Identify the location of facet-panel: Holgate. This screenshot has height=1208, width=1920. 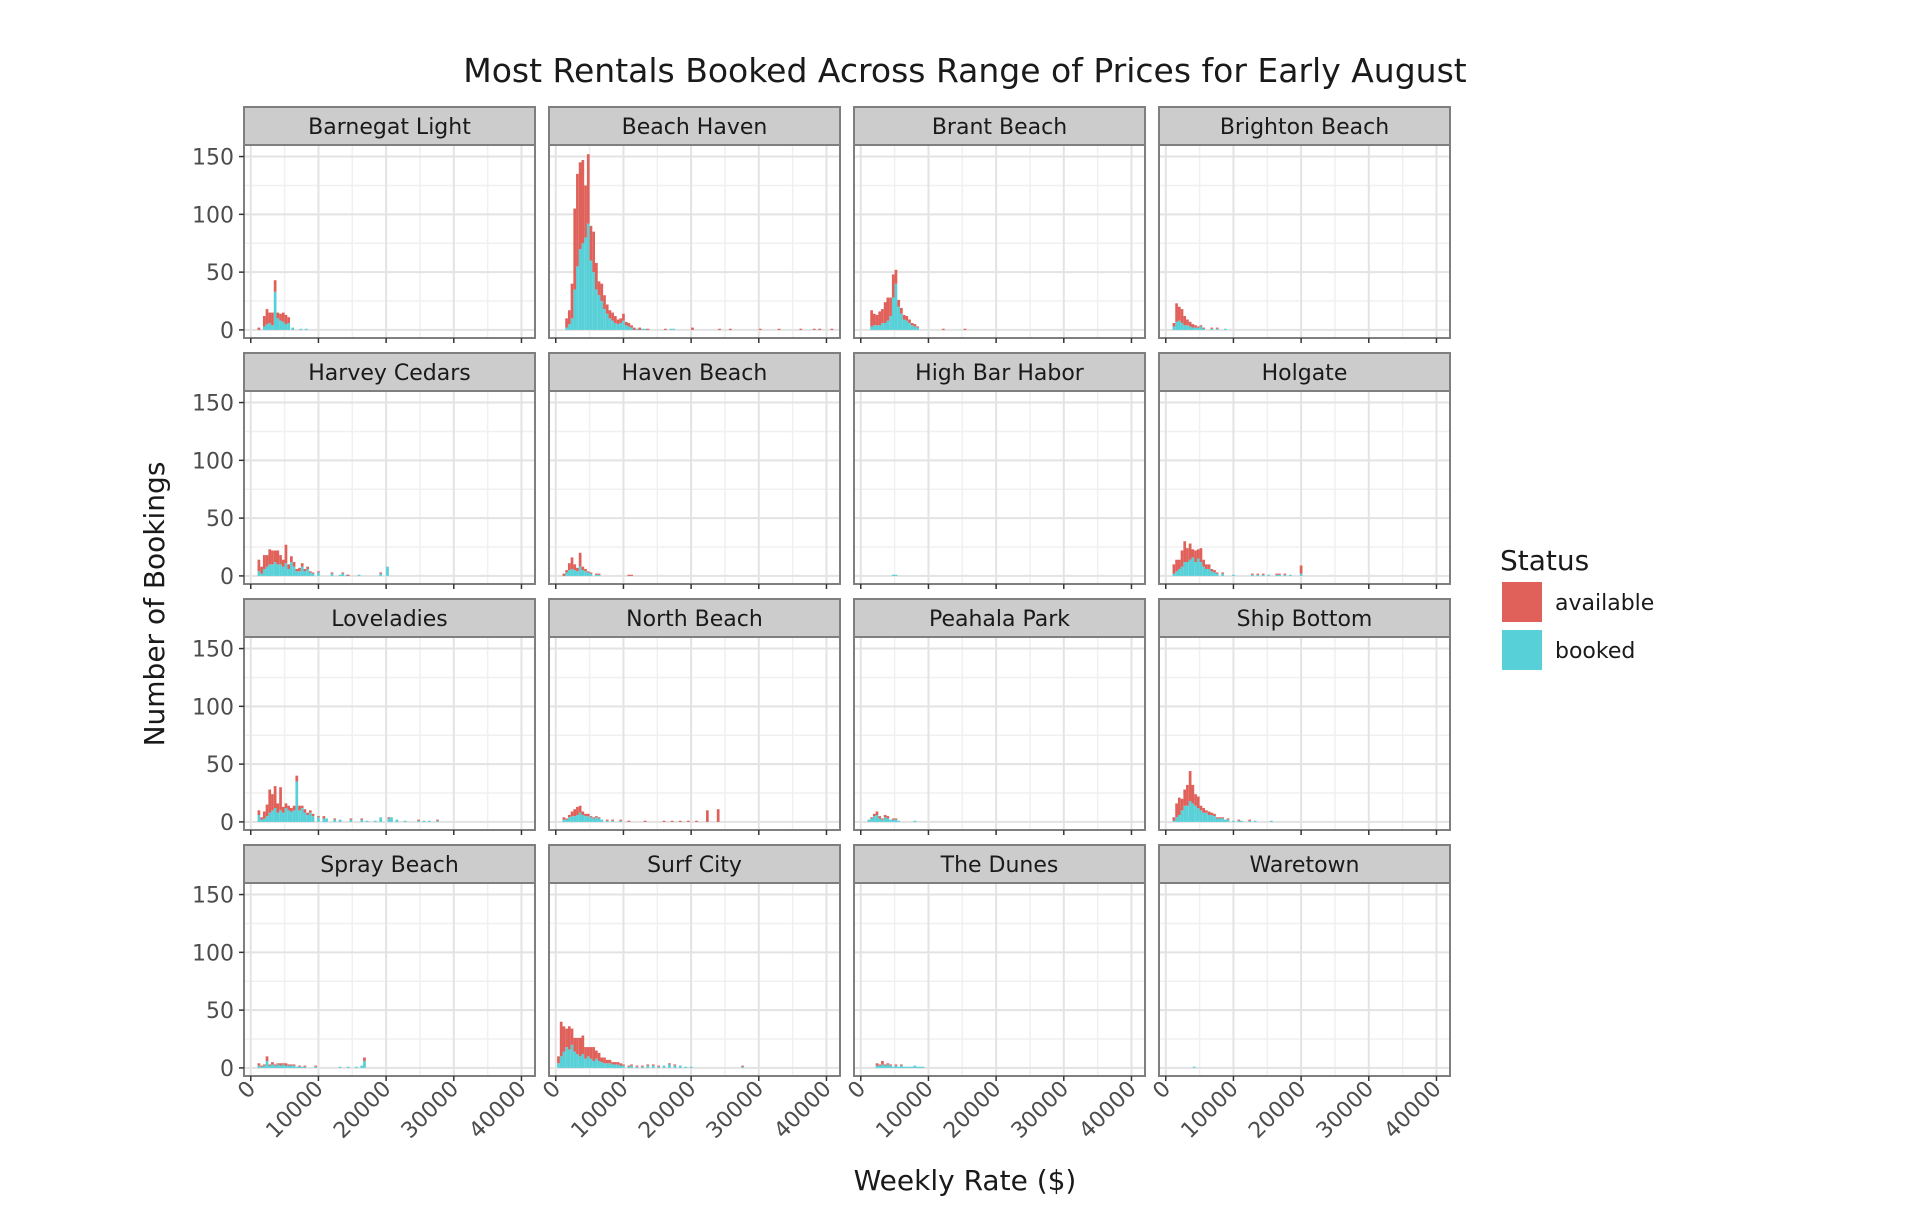
(1304, 470).